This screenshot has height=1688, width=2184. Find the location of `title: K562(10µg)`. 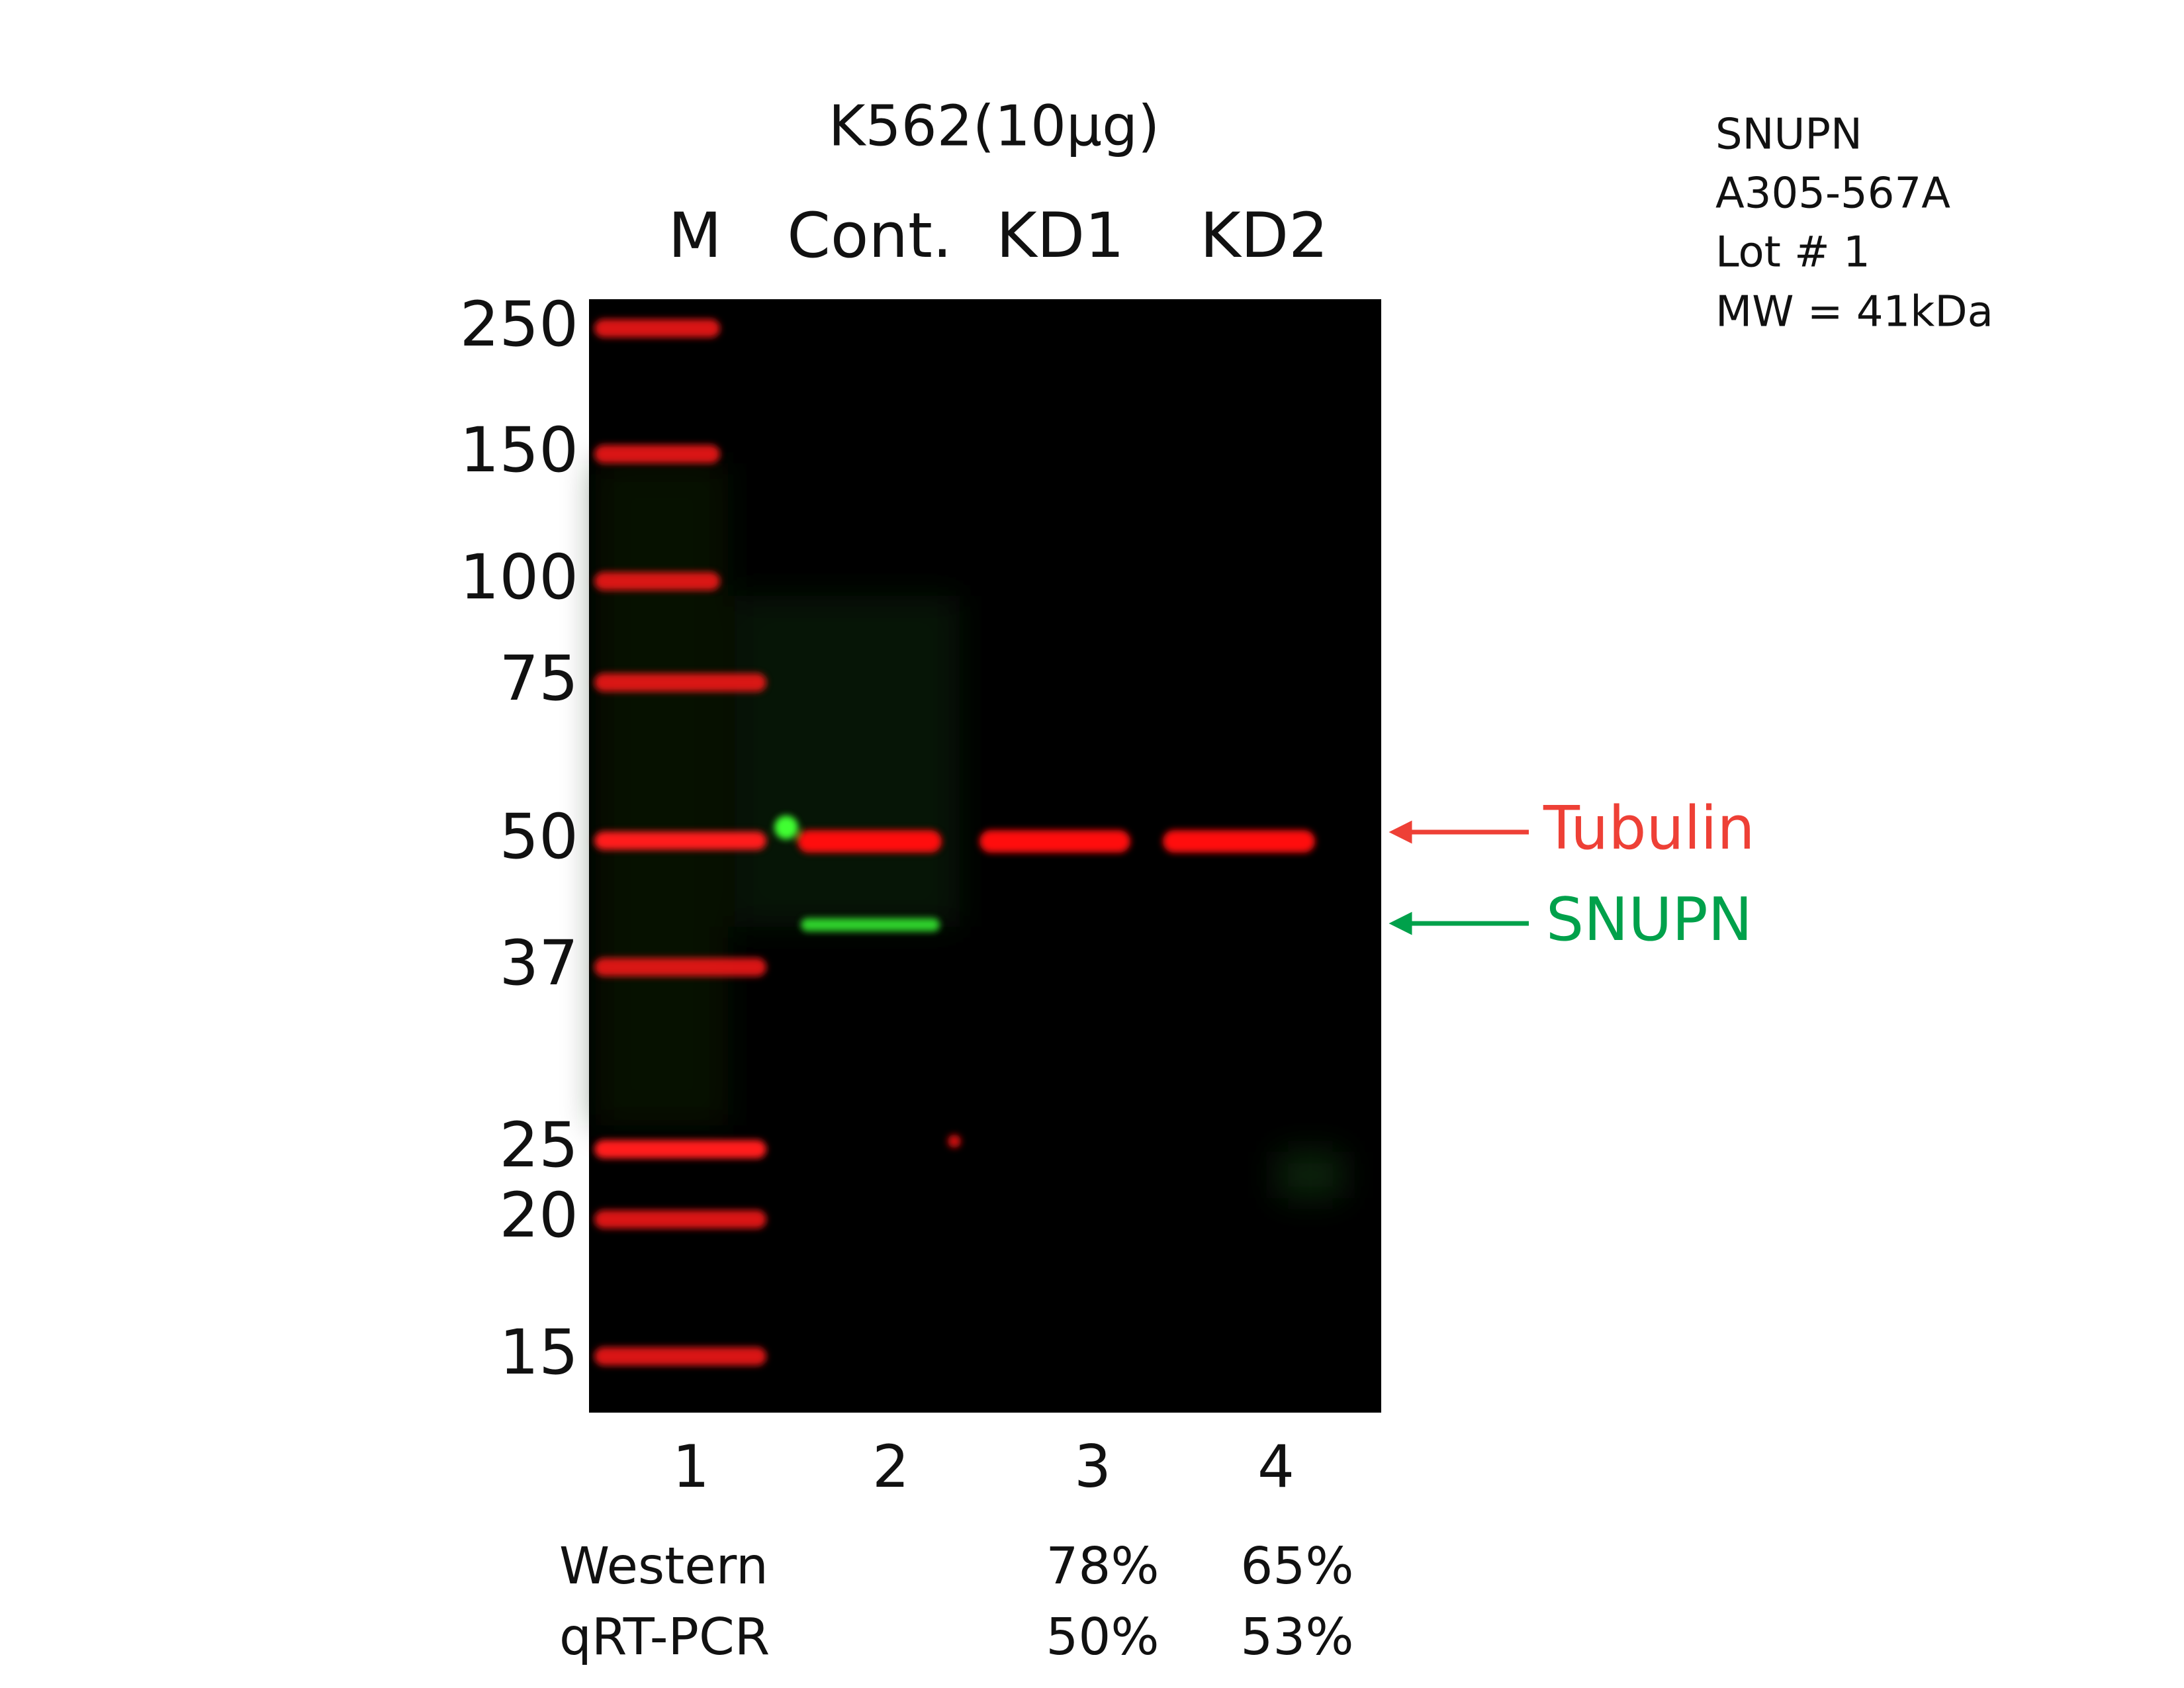

title: K562(10µg) is located at coordinates (994, 126).